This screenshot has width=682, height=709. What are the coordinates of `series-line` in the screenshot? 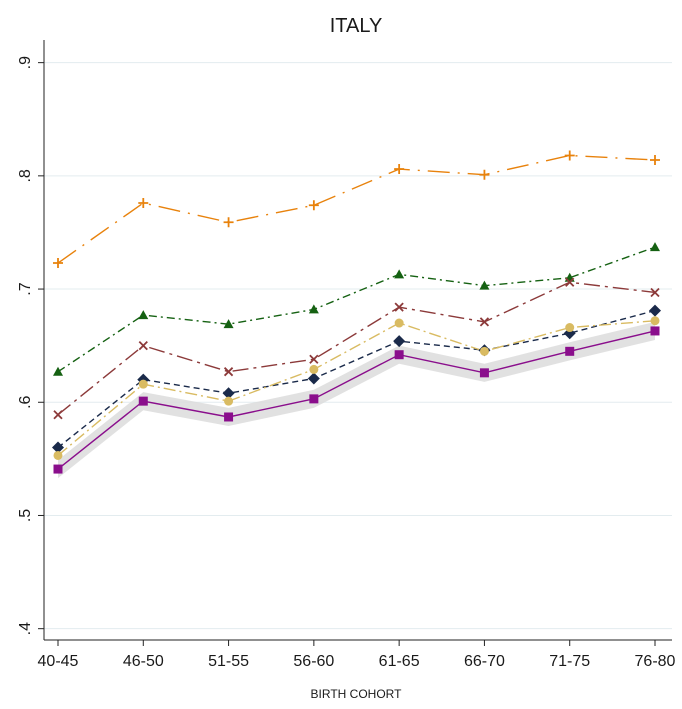 It's located at (356, 209).